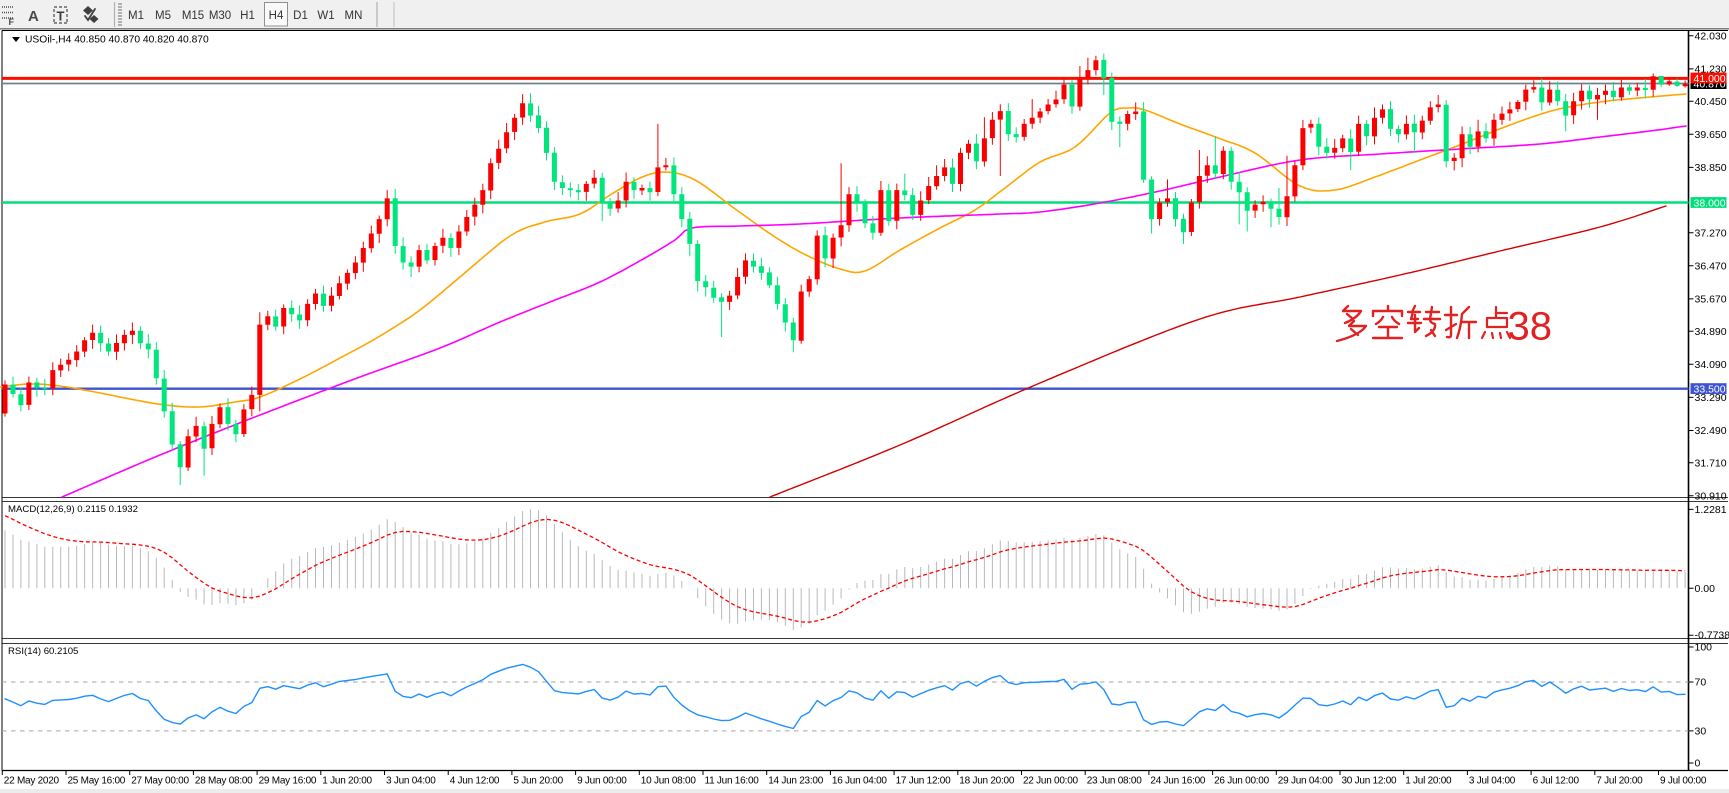 The image size is (1729, 793). What do you see at coordinates (1711, 398) in the screenshot?
I see `svg-text: 33.290` at bounding box center [1711, 398].